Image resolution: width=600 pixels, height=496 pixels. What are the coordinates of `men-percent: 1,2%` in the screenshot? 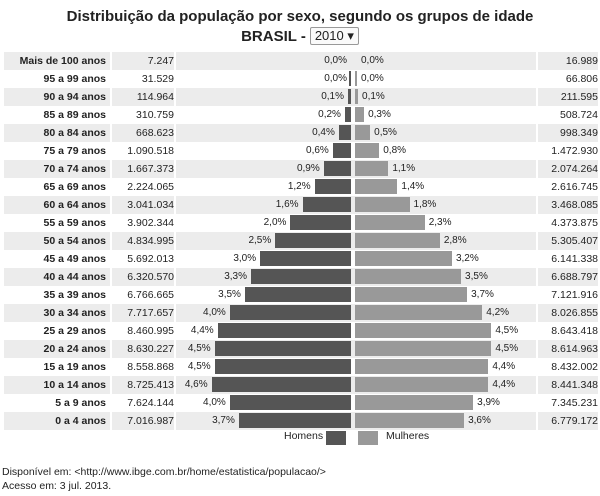 It's located at (299, 186).